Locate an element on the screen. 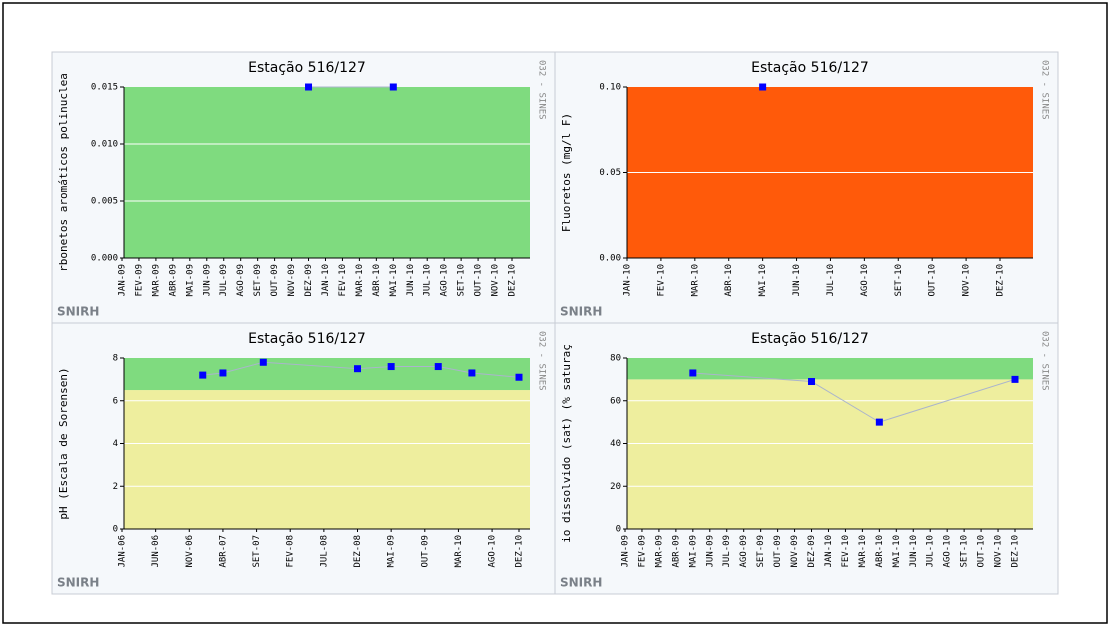  x-tick-label: NOV-06 is located at coordinates (190, 551).